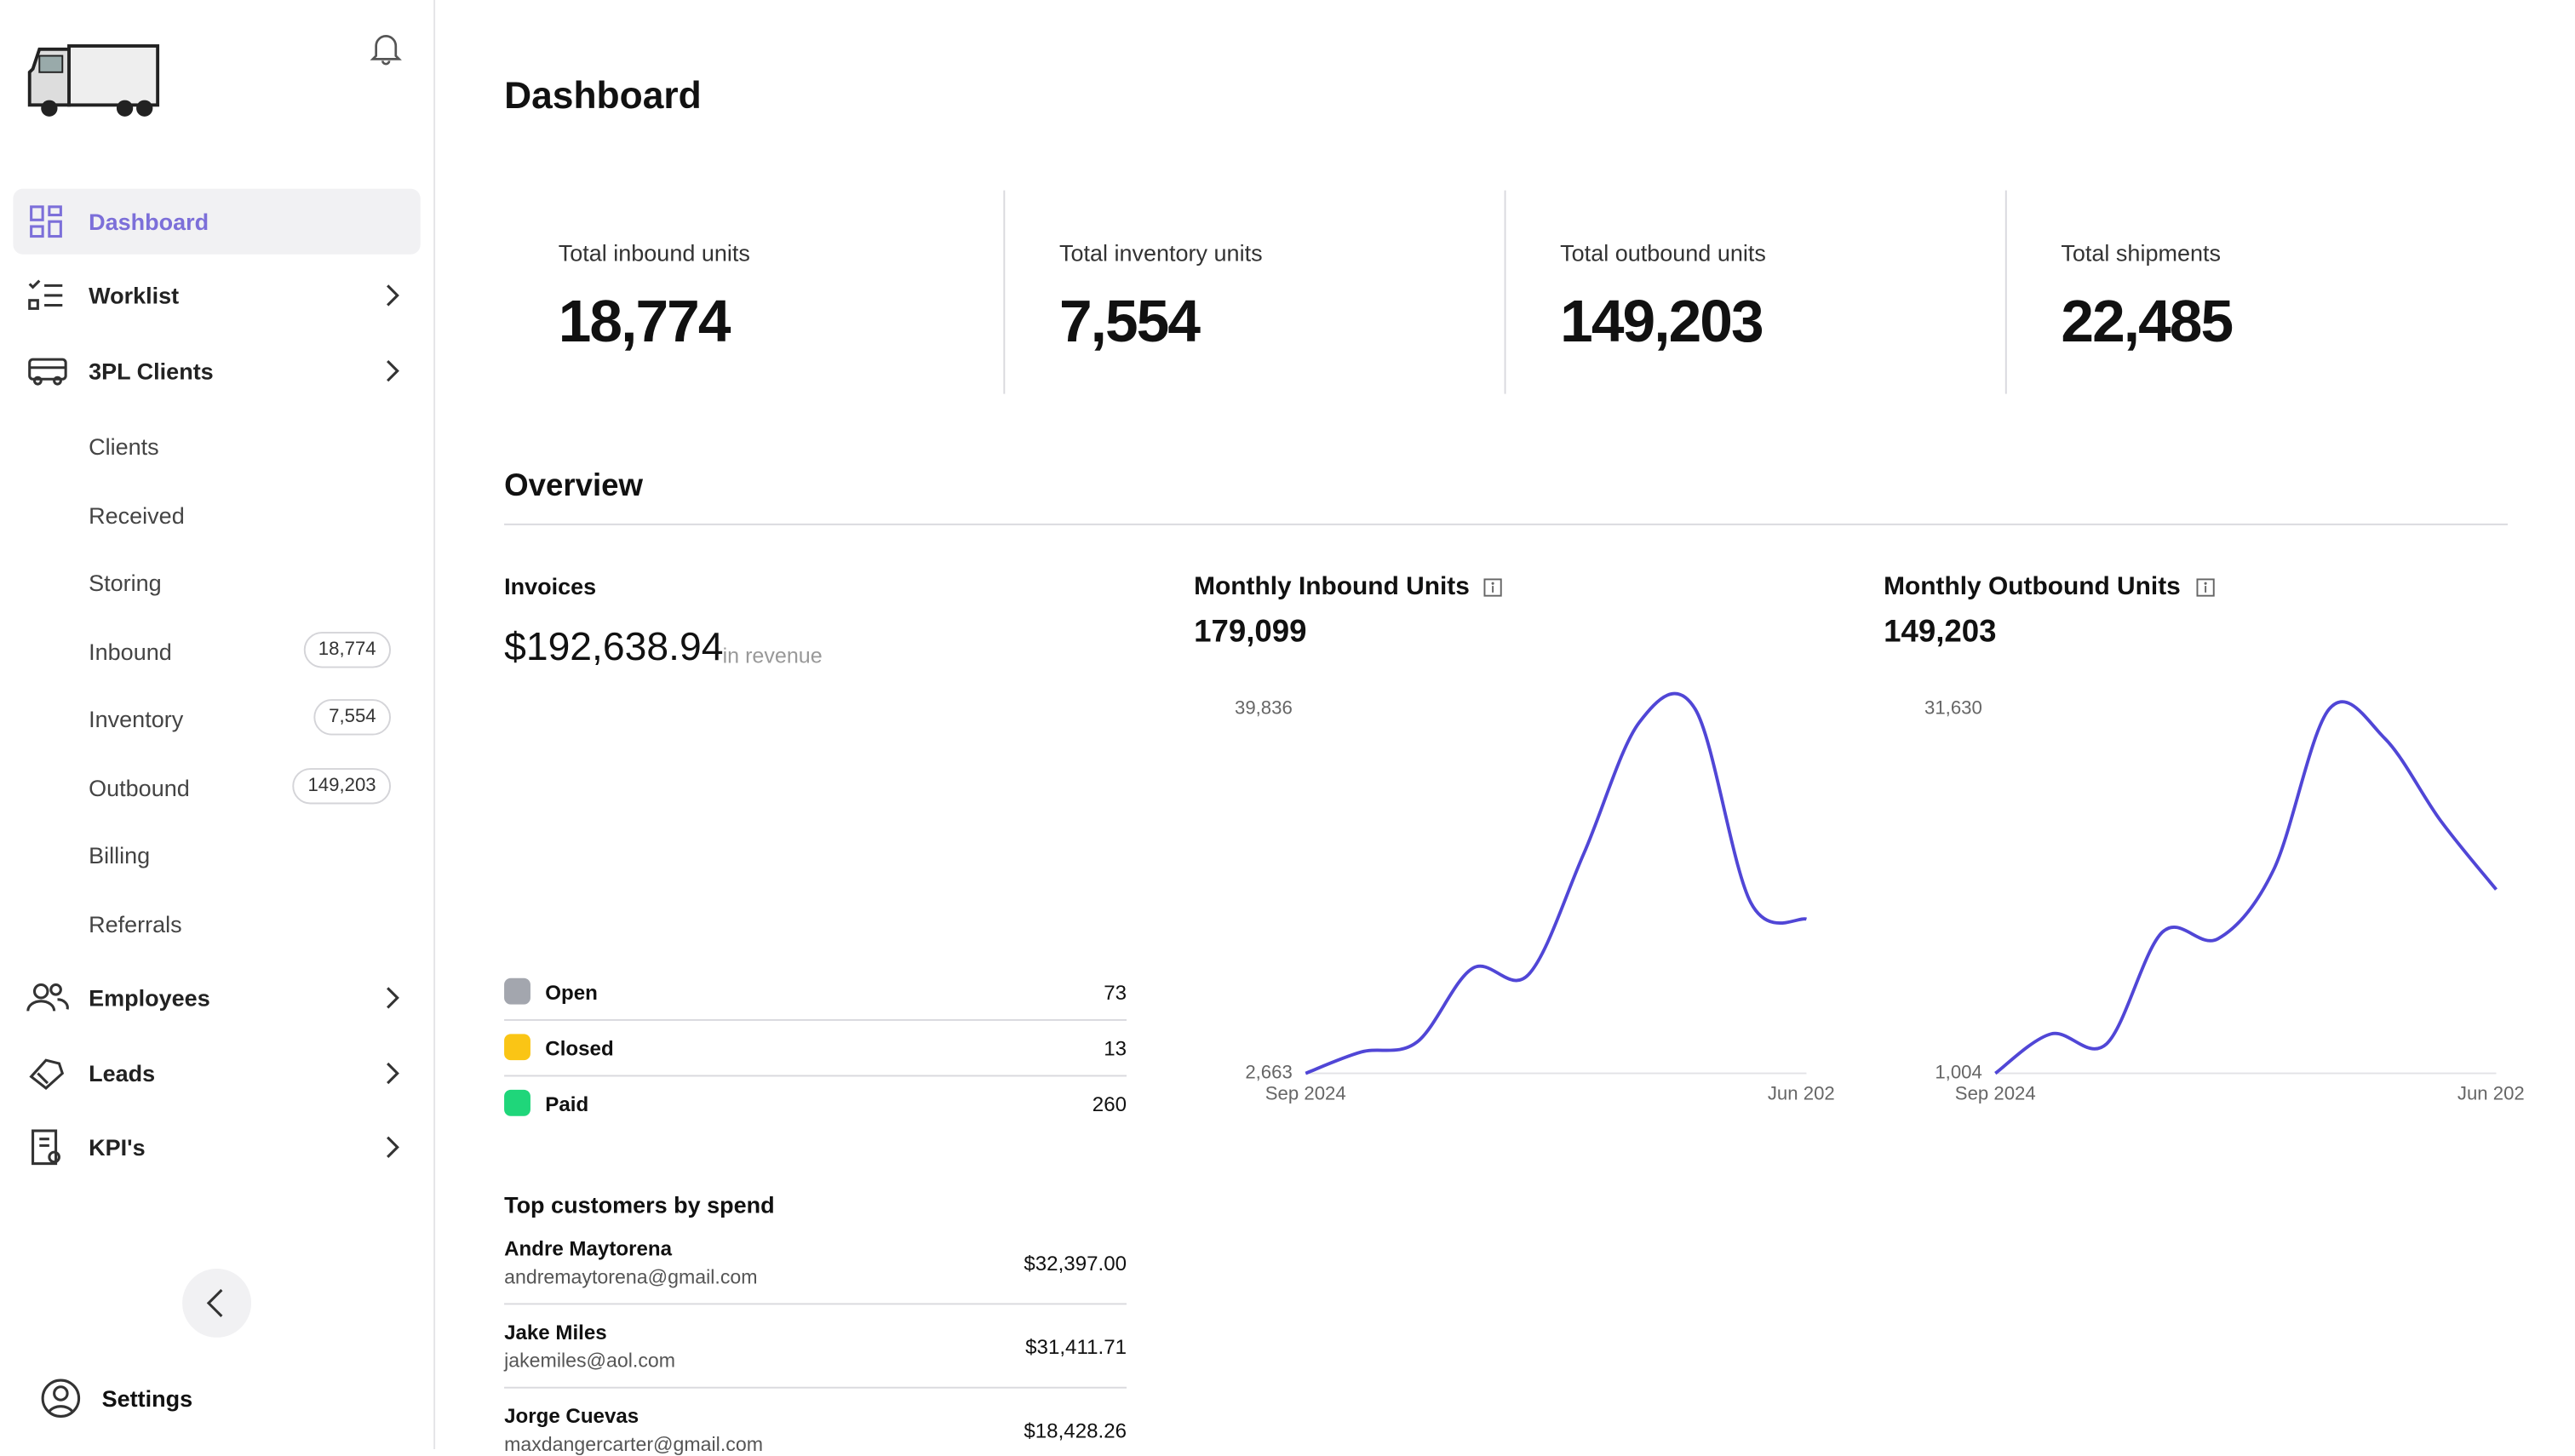 Image resolution: width=2575 pixels, height=1456 pixels. What do you see at coordinates (1332, 587) in the screenshot?
I see `chart-title: Monthly Inbound Units` at bounding box center [1332, 587].